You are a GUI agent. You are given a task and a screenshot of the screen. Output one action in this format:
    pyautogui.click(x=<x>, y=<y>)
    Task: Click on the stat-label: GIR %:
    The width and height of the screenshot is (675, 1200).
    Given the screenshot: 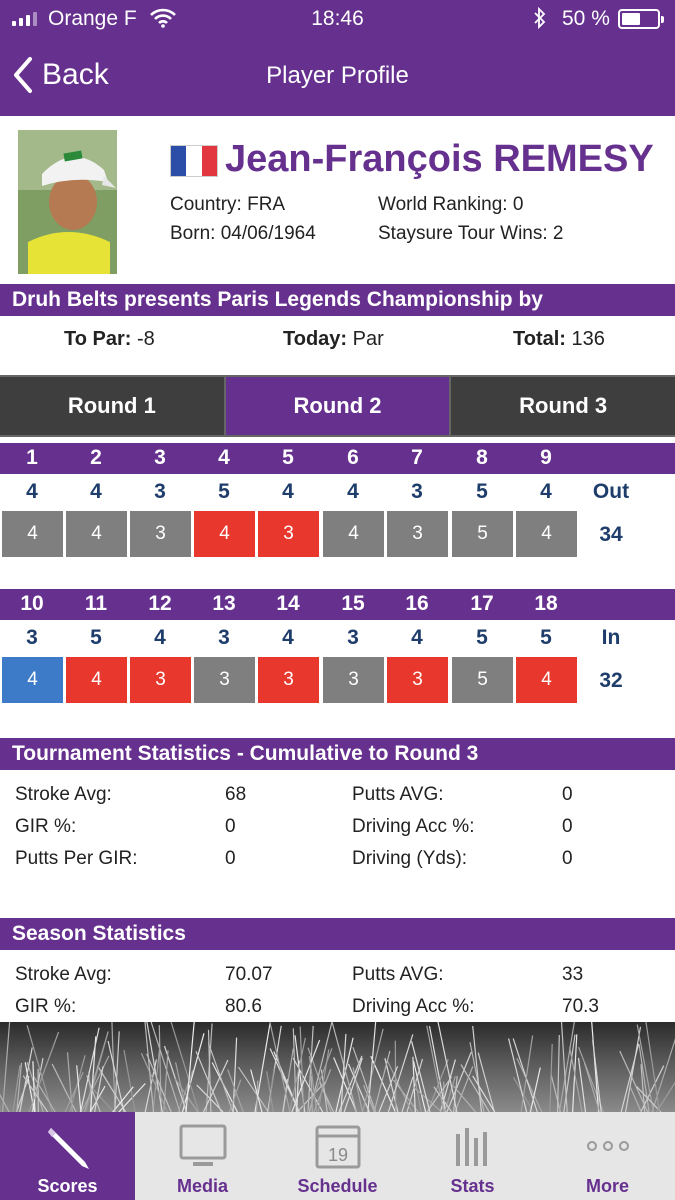 What is the action you would take?
    pyautogui.click(x=46, y=826)
    